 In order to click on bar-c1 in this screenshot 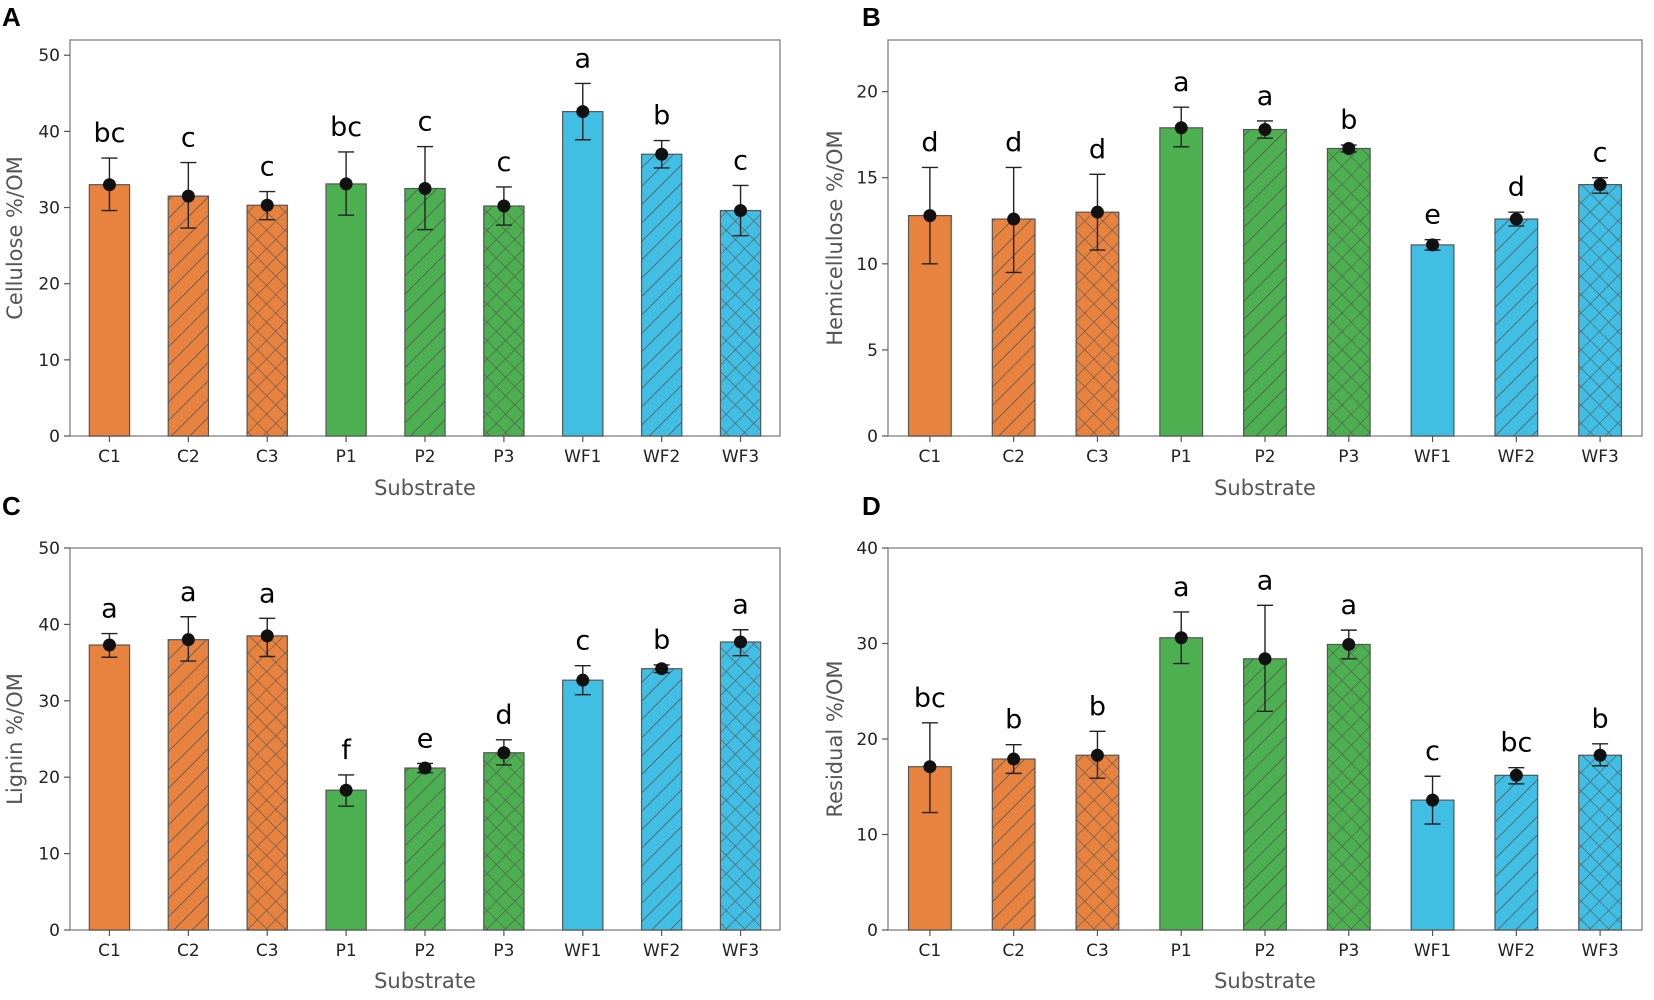, I will do `click(109, 787)`.